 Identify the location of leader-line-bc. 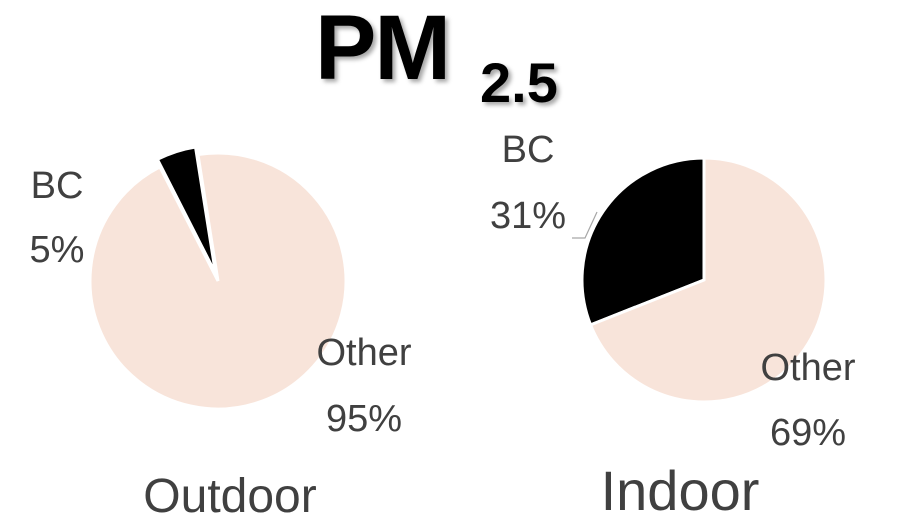
(585, 225).